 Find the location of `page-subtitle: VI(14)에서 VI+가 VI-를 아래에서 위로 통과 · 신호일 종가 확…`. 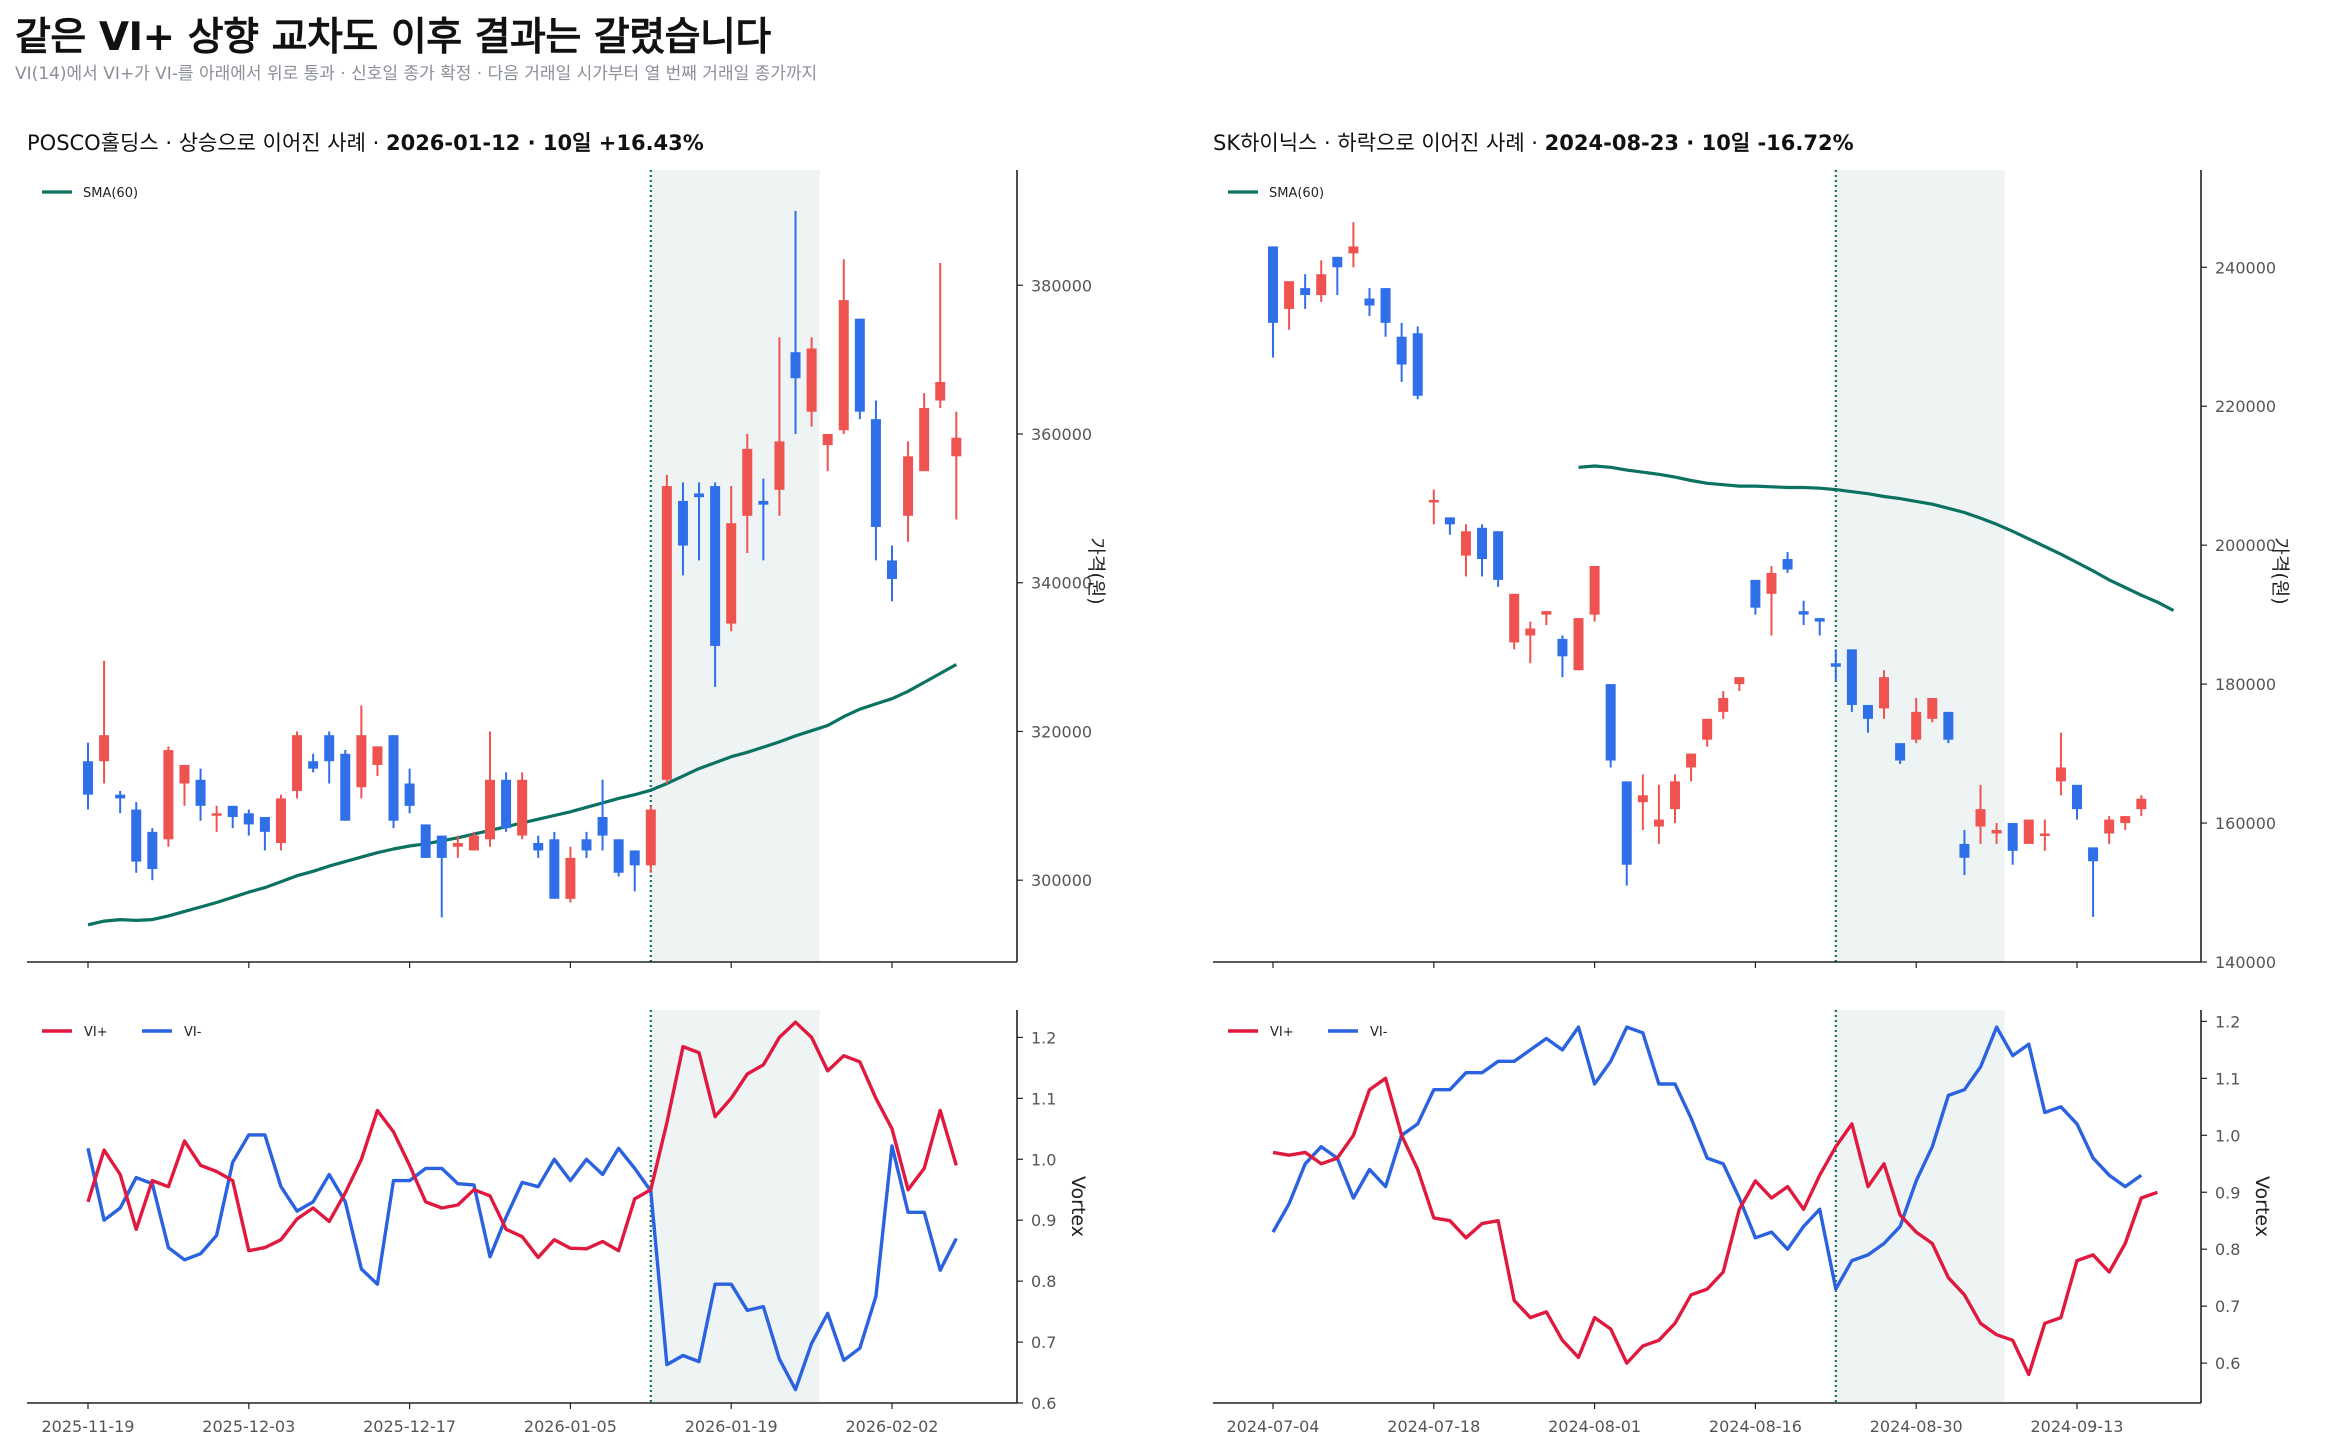

page-subtitle: VI(14)에서 VI+가 VI-를 아래에서 위로 통과 · 신호일 종가 확… is located at coordinates (416, 74).